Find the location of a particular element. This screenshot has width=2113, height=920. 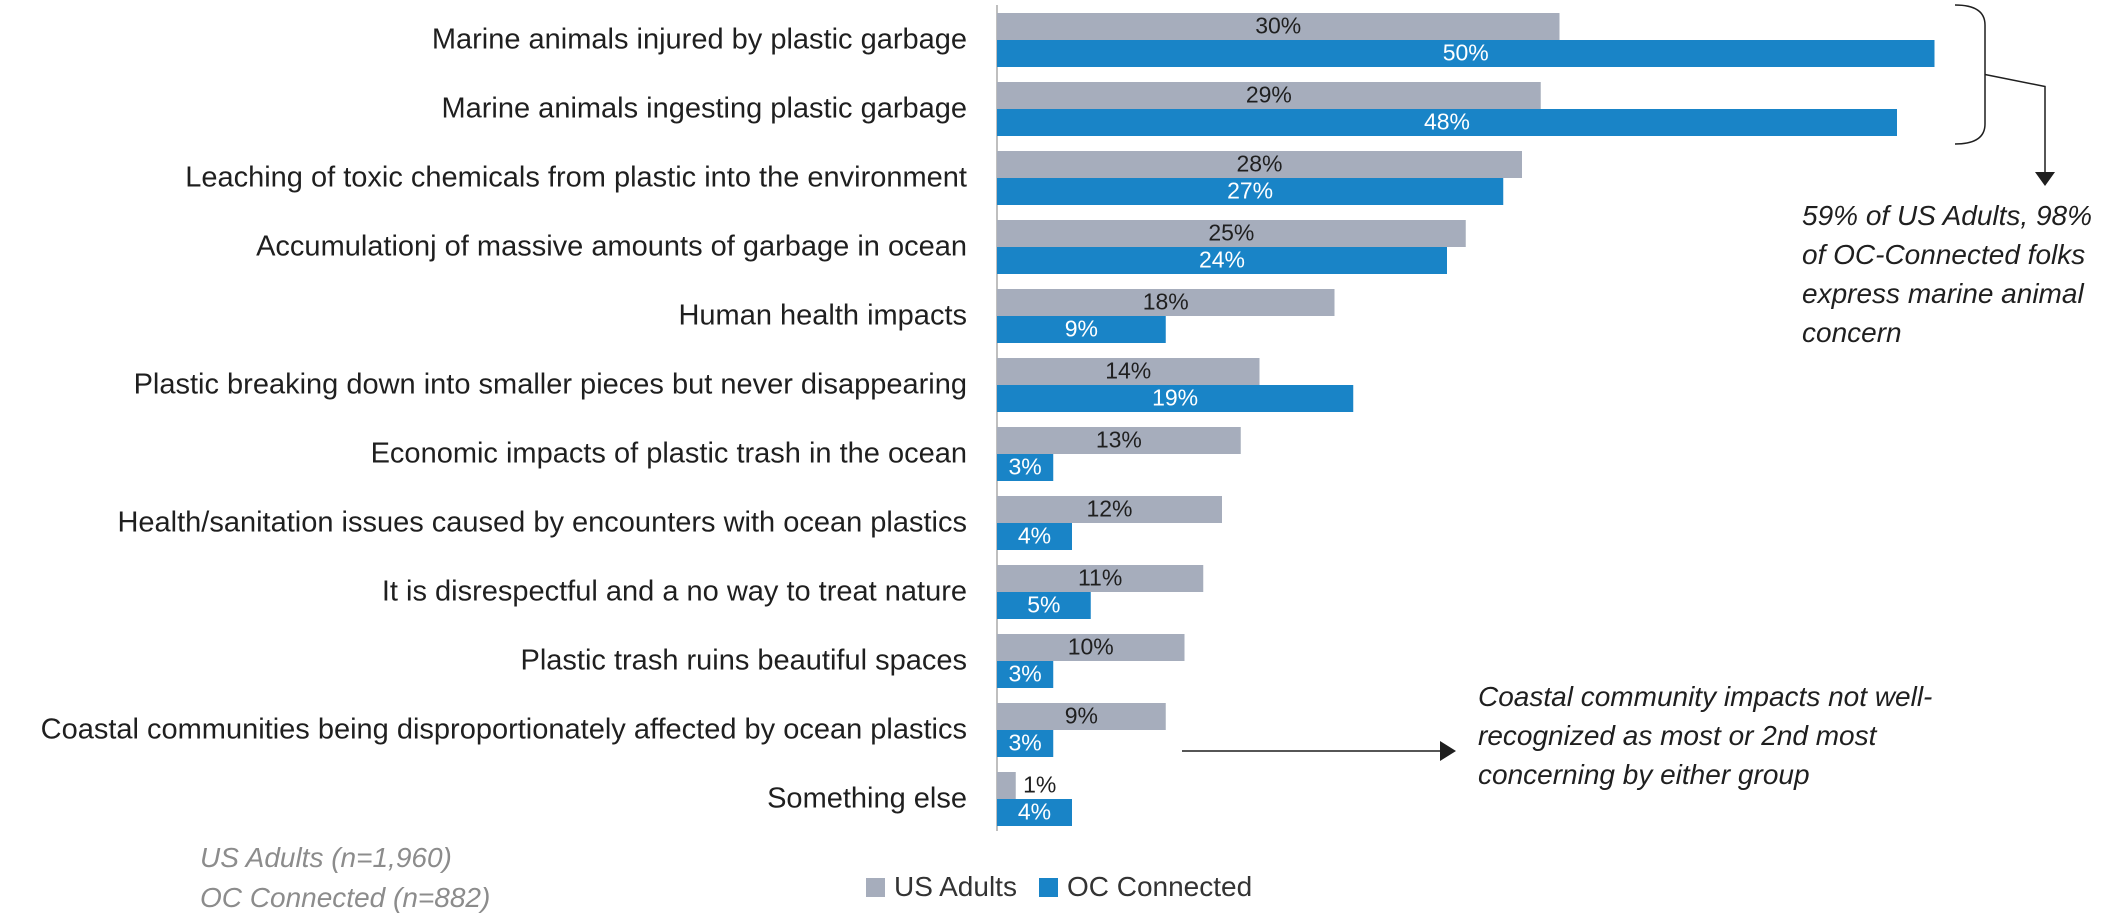

legend-label-us-adults: US Adults is located at coordinates (955, 886).